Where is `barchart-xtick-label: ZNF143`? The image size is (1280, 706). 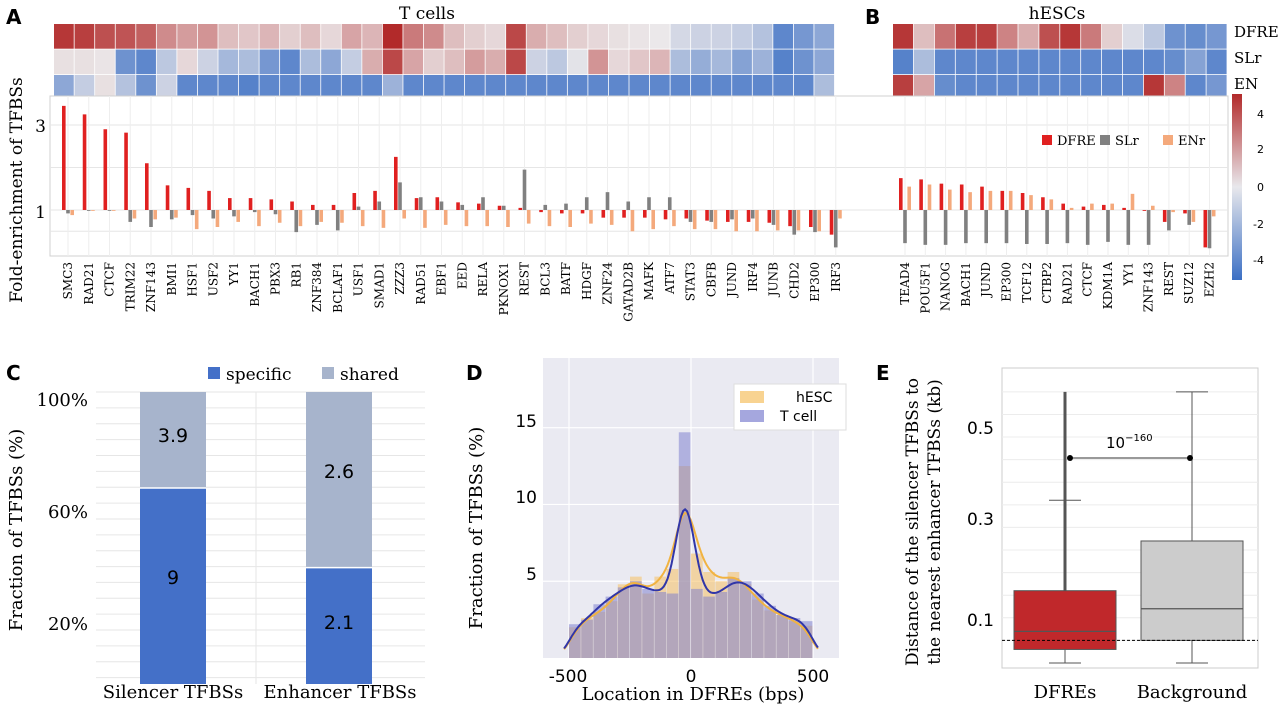 barchart-xtick-label: ZNF143 is located at coordinates (151, 287).